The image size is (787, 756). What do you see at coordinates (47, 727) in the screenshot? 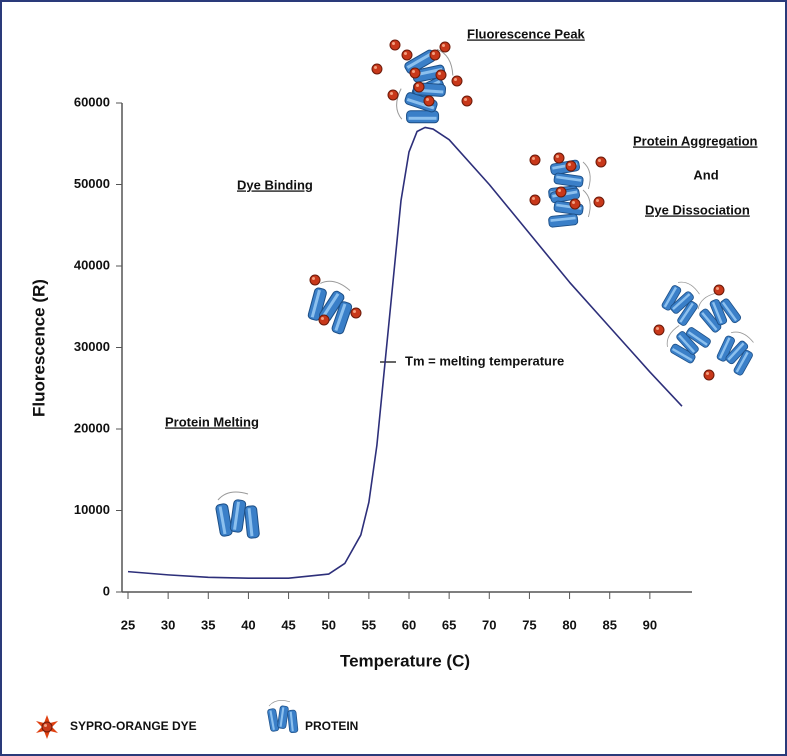
I see `legend-dye-icon` at bounding box center [47, 727].